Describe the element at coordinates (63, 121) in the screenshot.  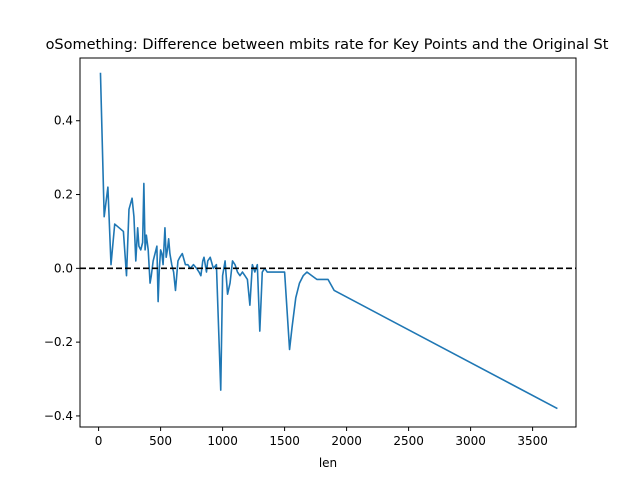
I see `y-tick-label: 0.4` at that location.